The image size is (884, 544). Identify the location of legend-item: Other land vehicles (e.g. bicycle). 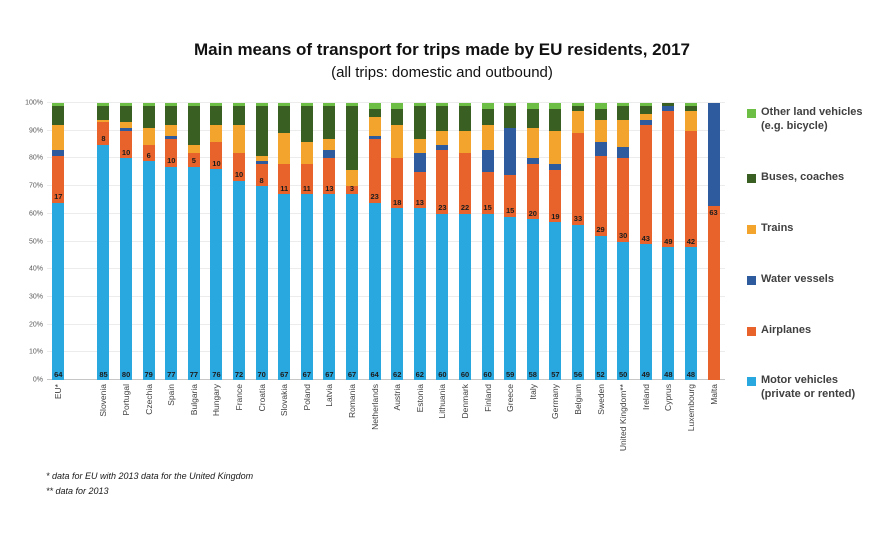
(813, 120).